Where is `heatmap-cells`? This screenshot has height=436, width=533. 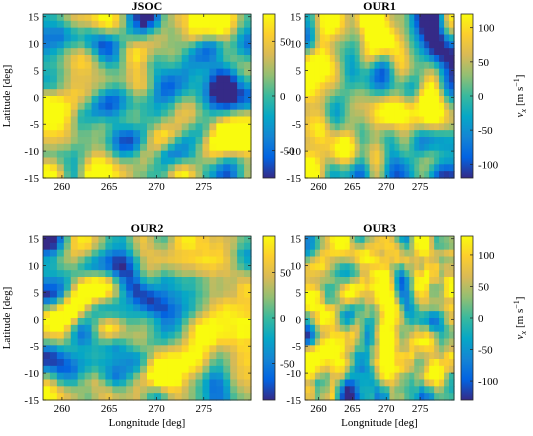 heatmap-cells is located at coordinates (147, 318).